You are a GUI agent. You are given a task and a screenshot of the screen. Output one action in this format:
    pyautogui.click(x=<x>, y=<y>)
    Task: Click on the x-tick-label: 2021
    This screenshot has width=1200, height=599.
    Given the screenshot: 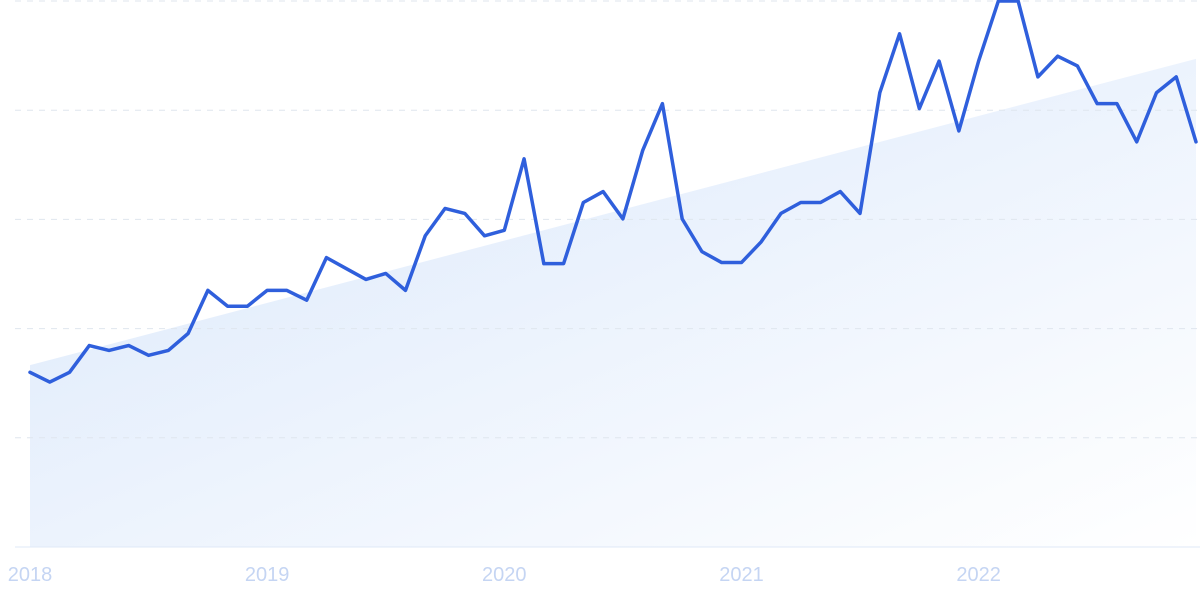 What is the action you would take?
    pyautogui.click(x=741, y=575)
    